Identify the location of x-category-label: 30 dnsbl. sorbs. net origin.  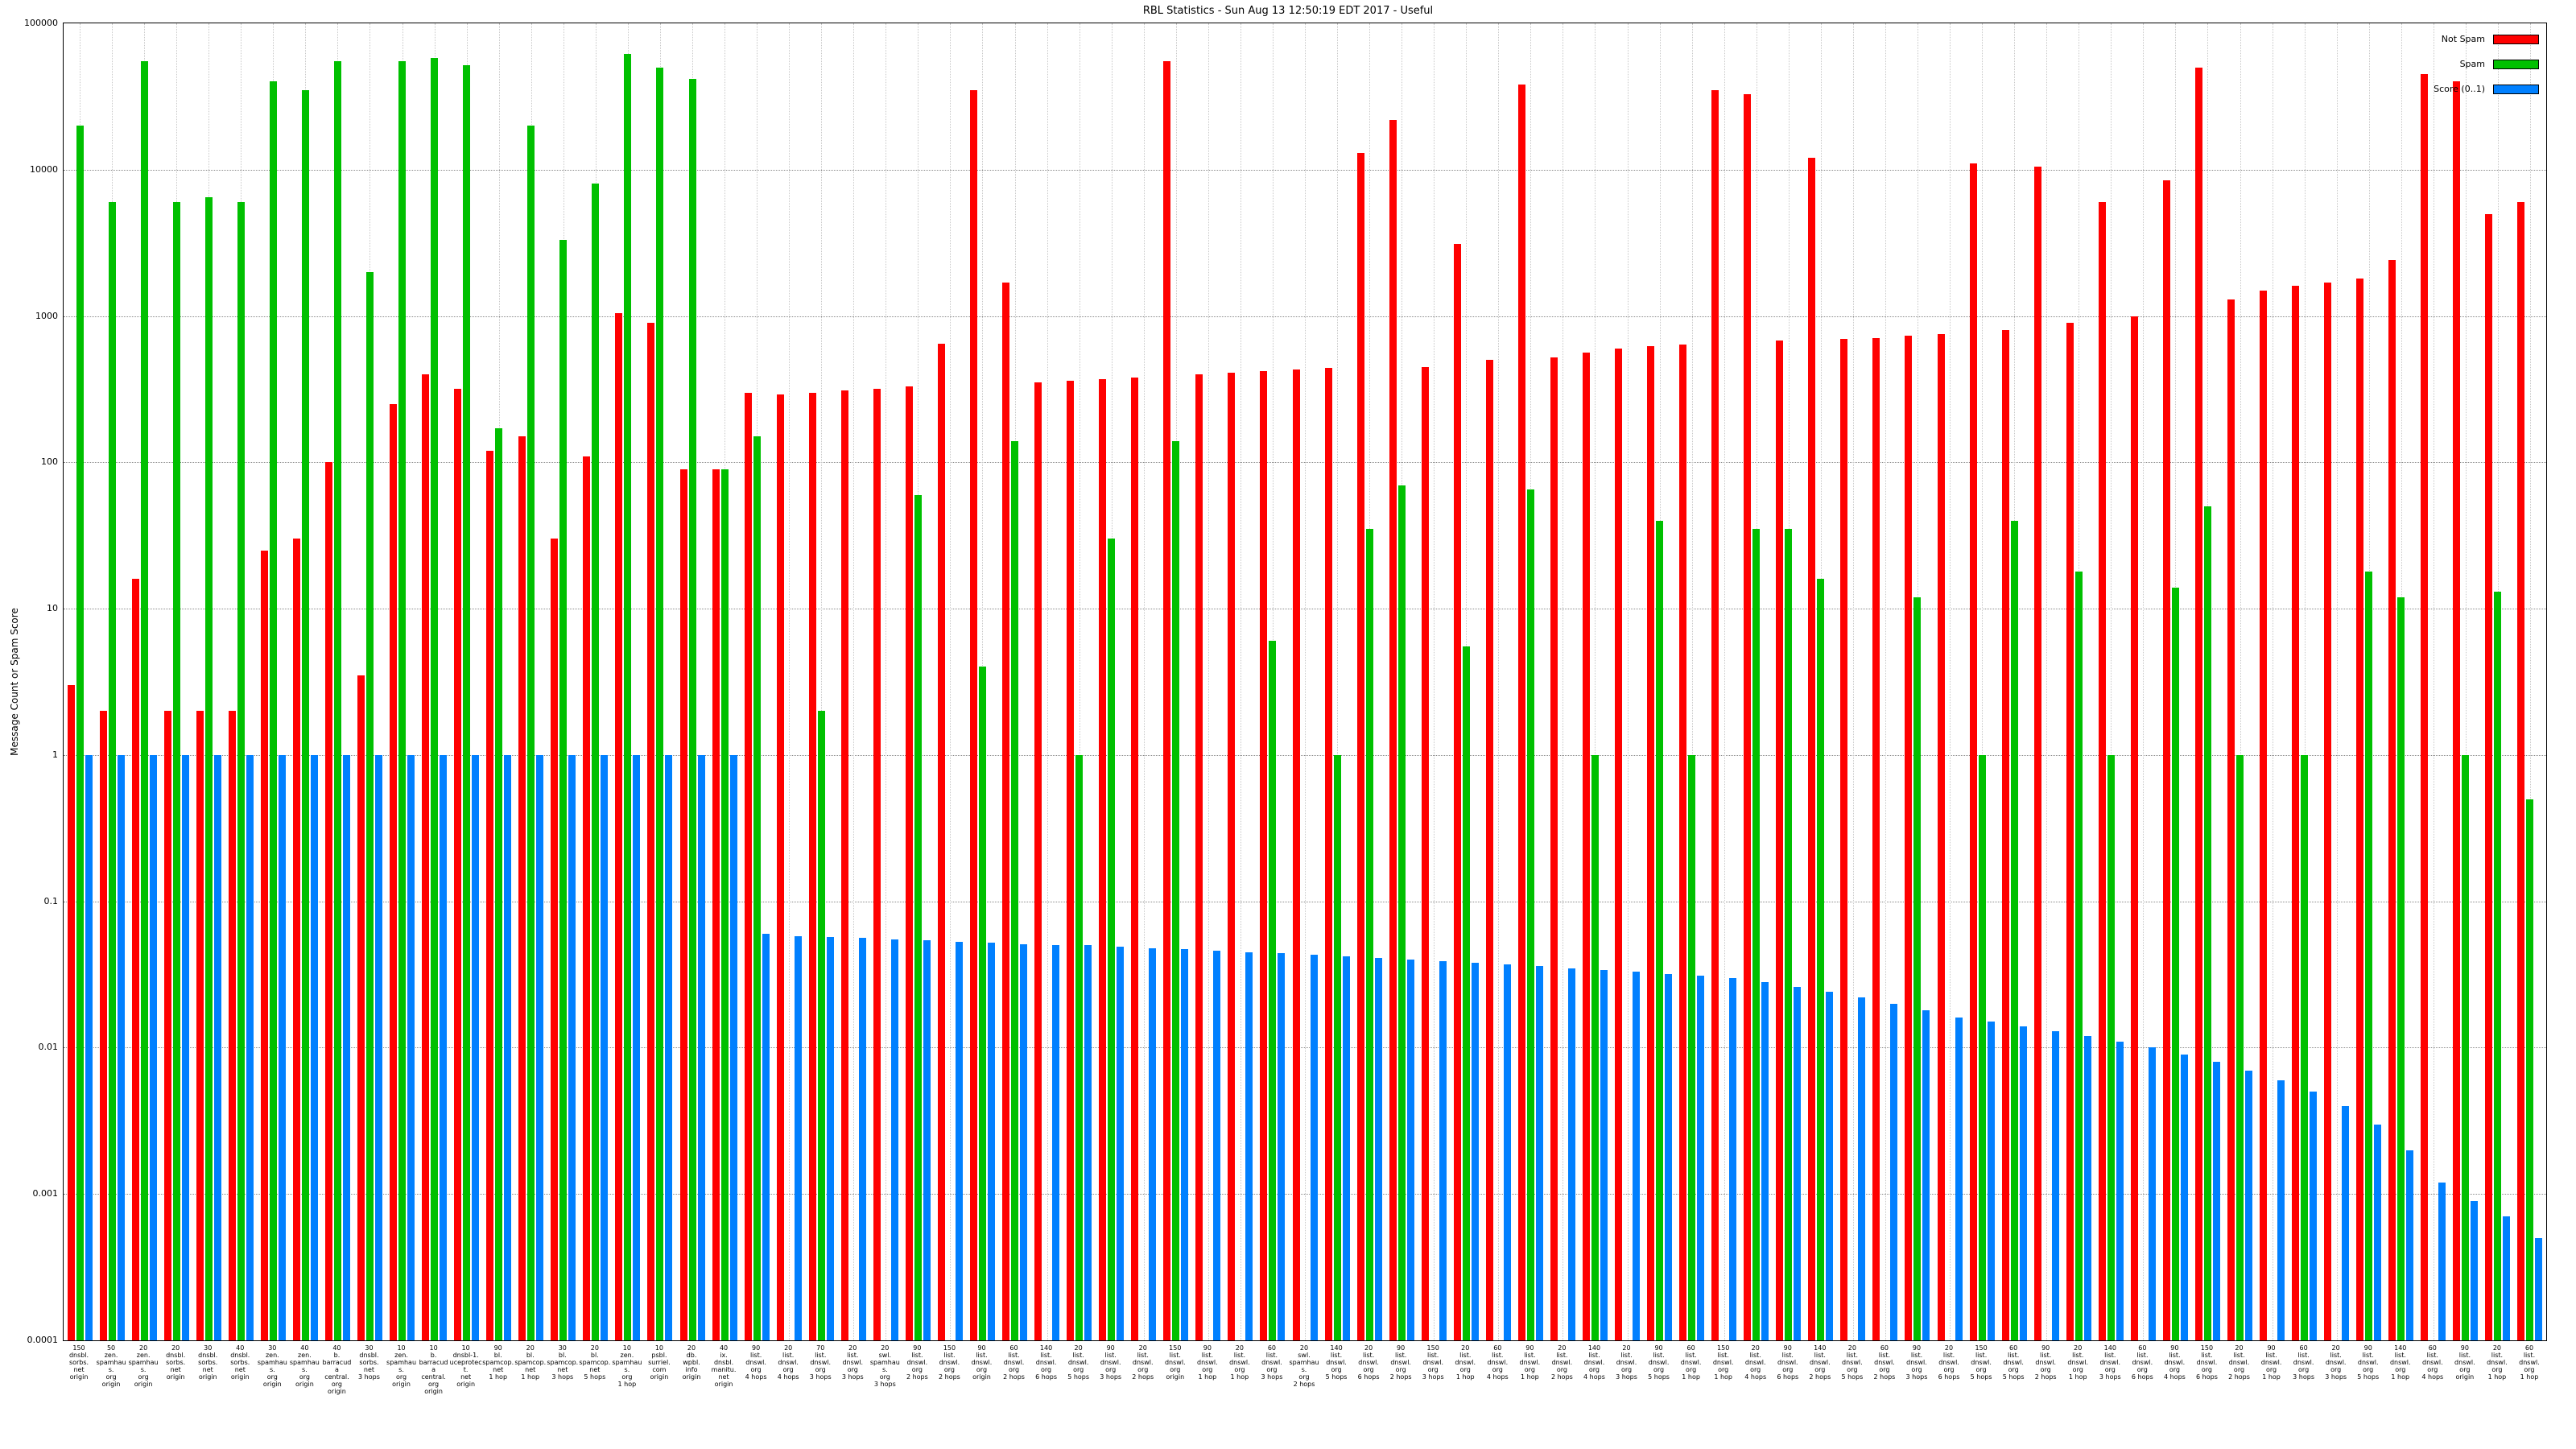
(208, 1362).